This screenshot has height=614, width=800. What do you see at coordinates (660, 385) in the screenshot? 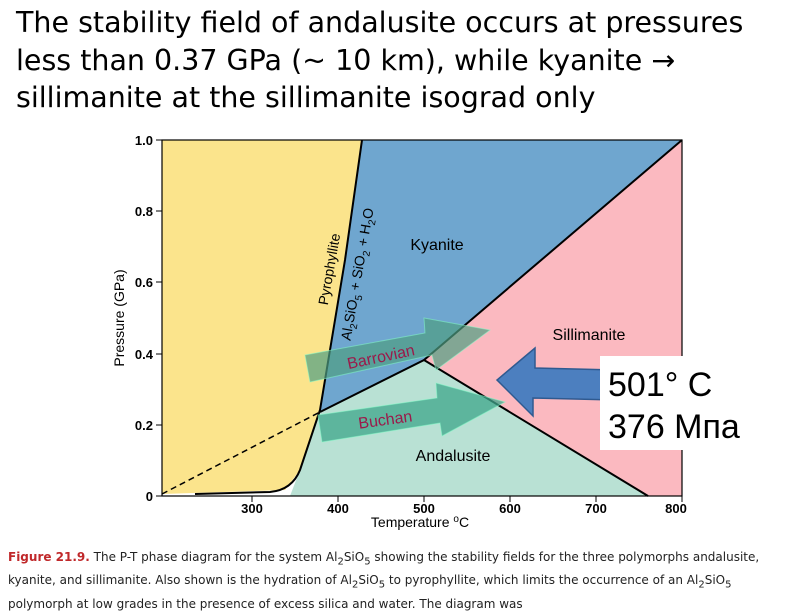
I see `callout-text: 501° C` at bounding box center [660, 385].